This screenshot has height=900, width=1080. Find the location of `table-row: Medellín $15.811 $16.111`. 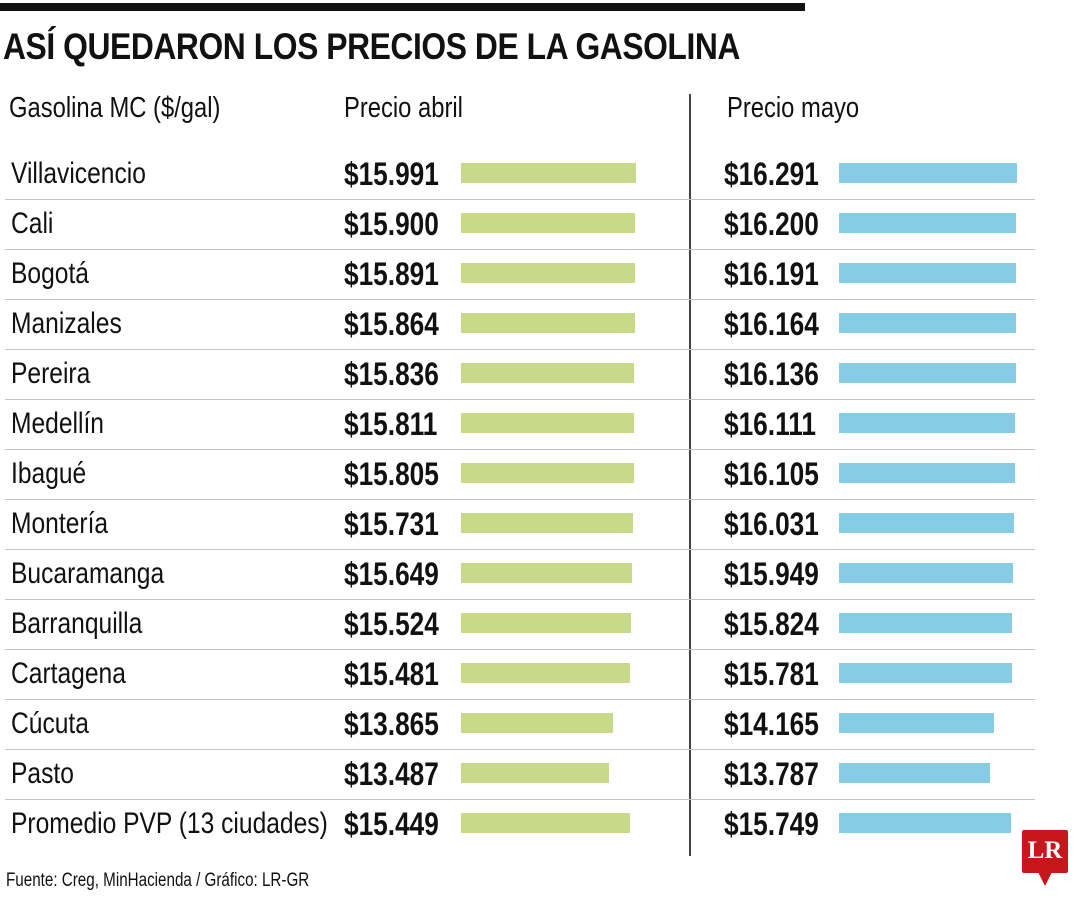

table-row: Medellín $15.811 $16.111 is located at coordinates (540, 425).